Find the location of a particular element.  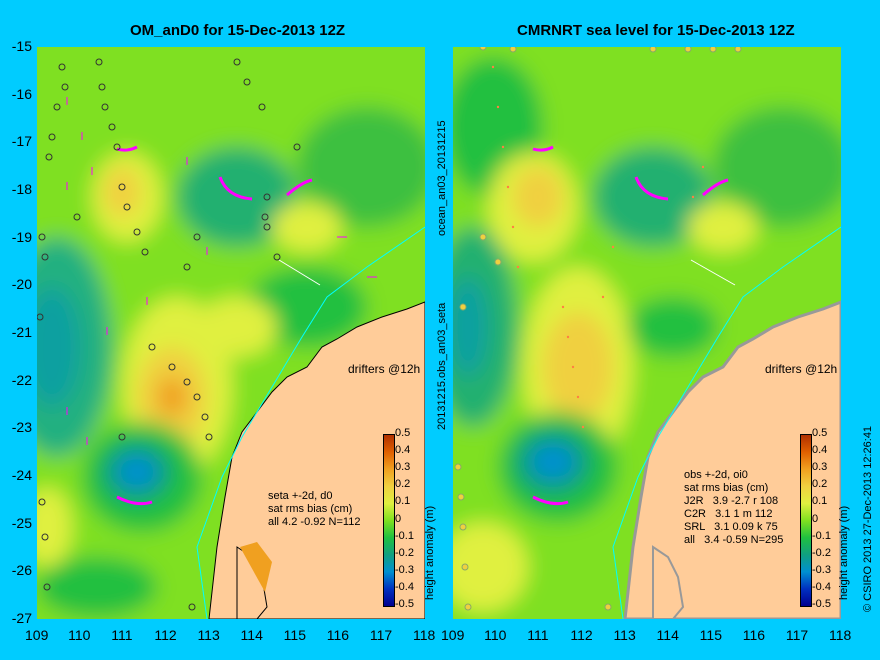

right-map-title: CMRNRT sea level for 15-Dec-2013 12Z is located at coordinates (656, 30).